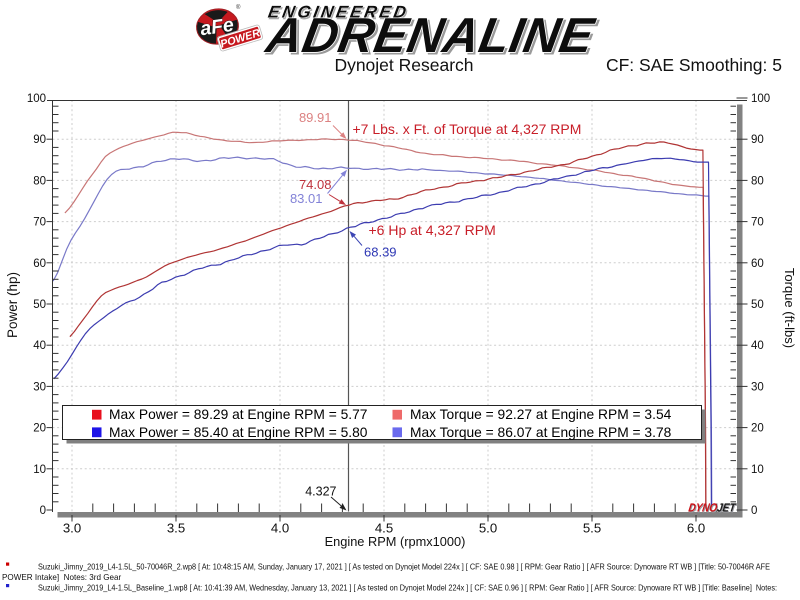 This screenshot has width=800, height=600. I want to click on svg-text: 4.5, so click(384, 528).